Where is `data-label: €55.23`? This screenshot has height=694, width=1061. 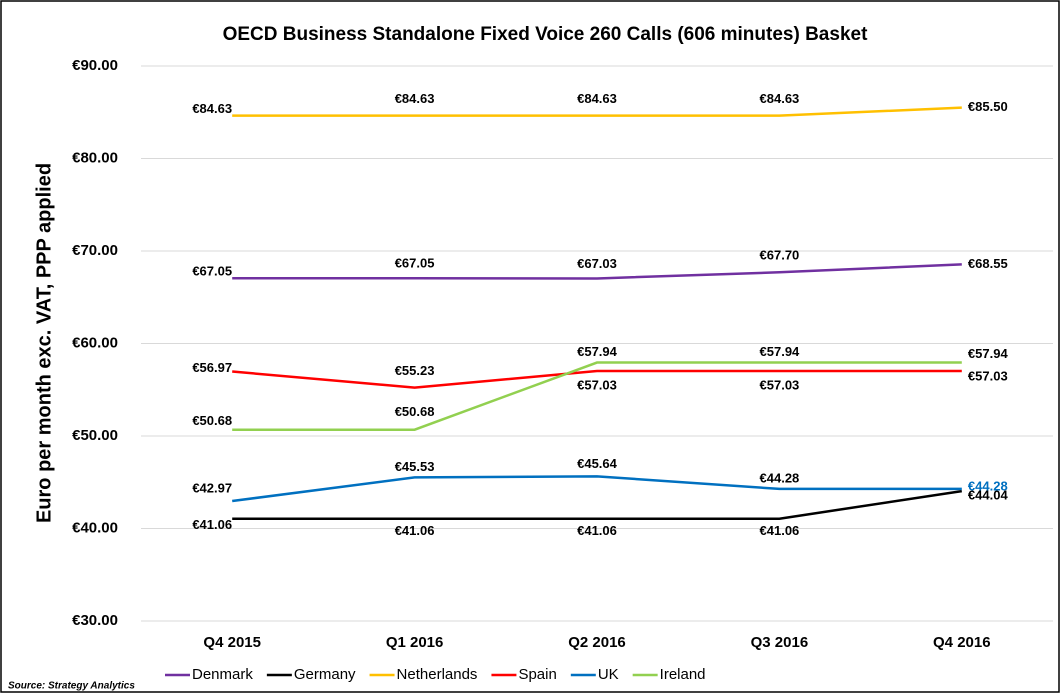
data-label: €55.23 is located at coordinates (415, 370).